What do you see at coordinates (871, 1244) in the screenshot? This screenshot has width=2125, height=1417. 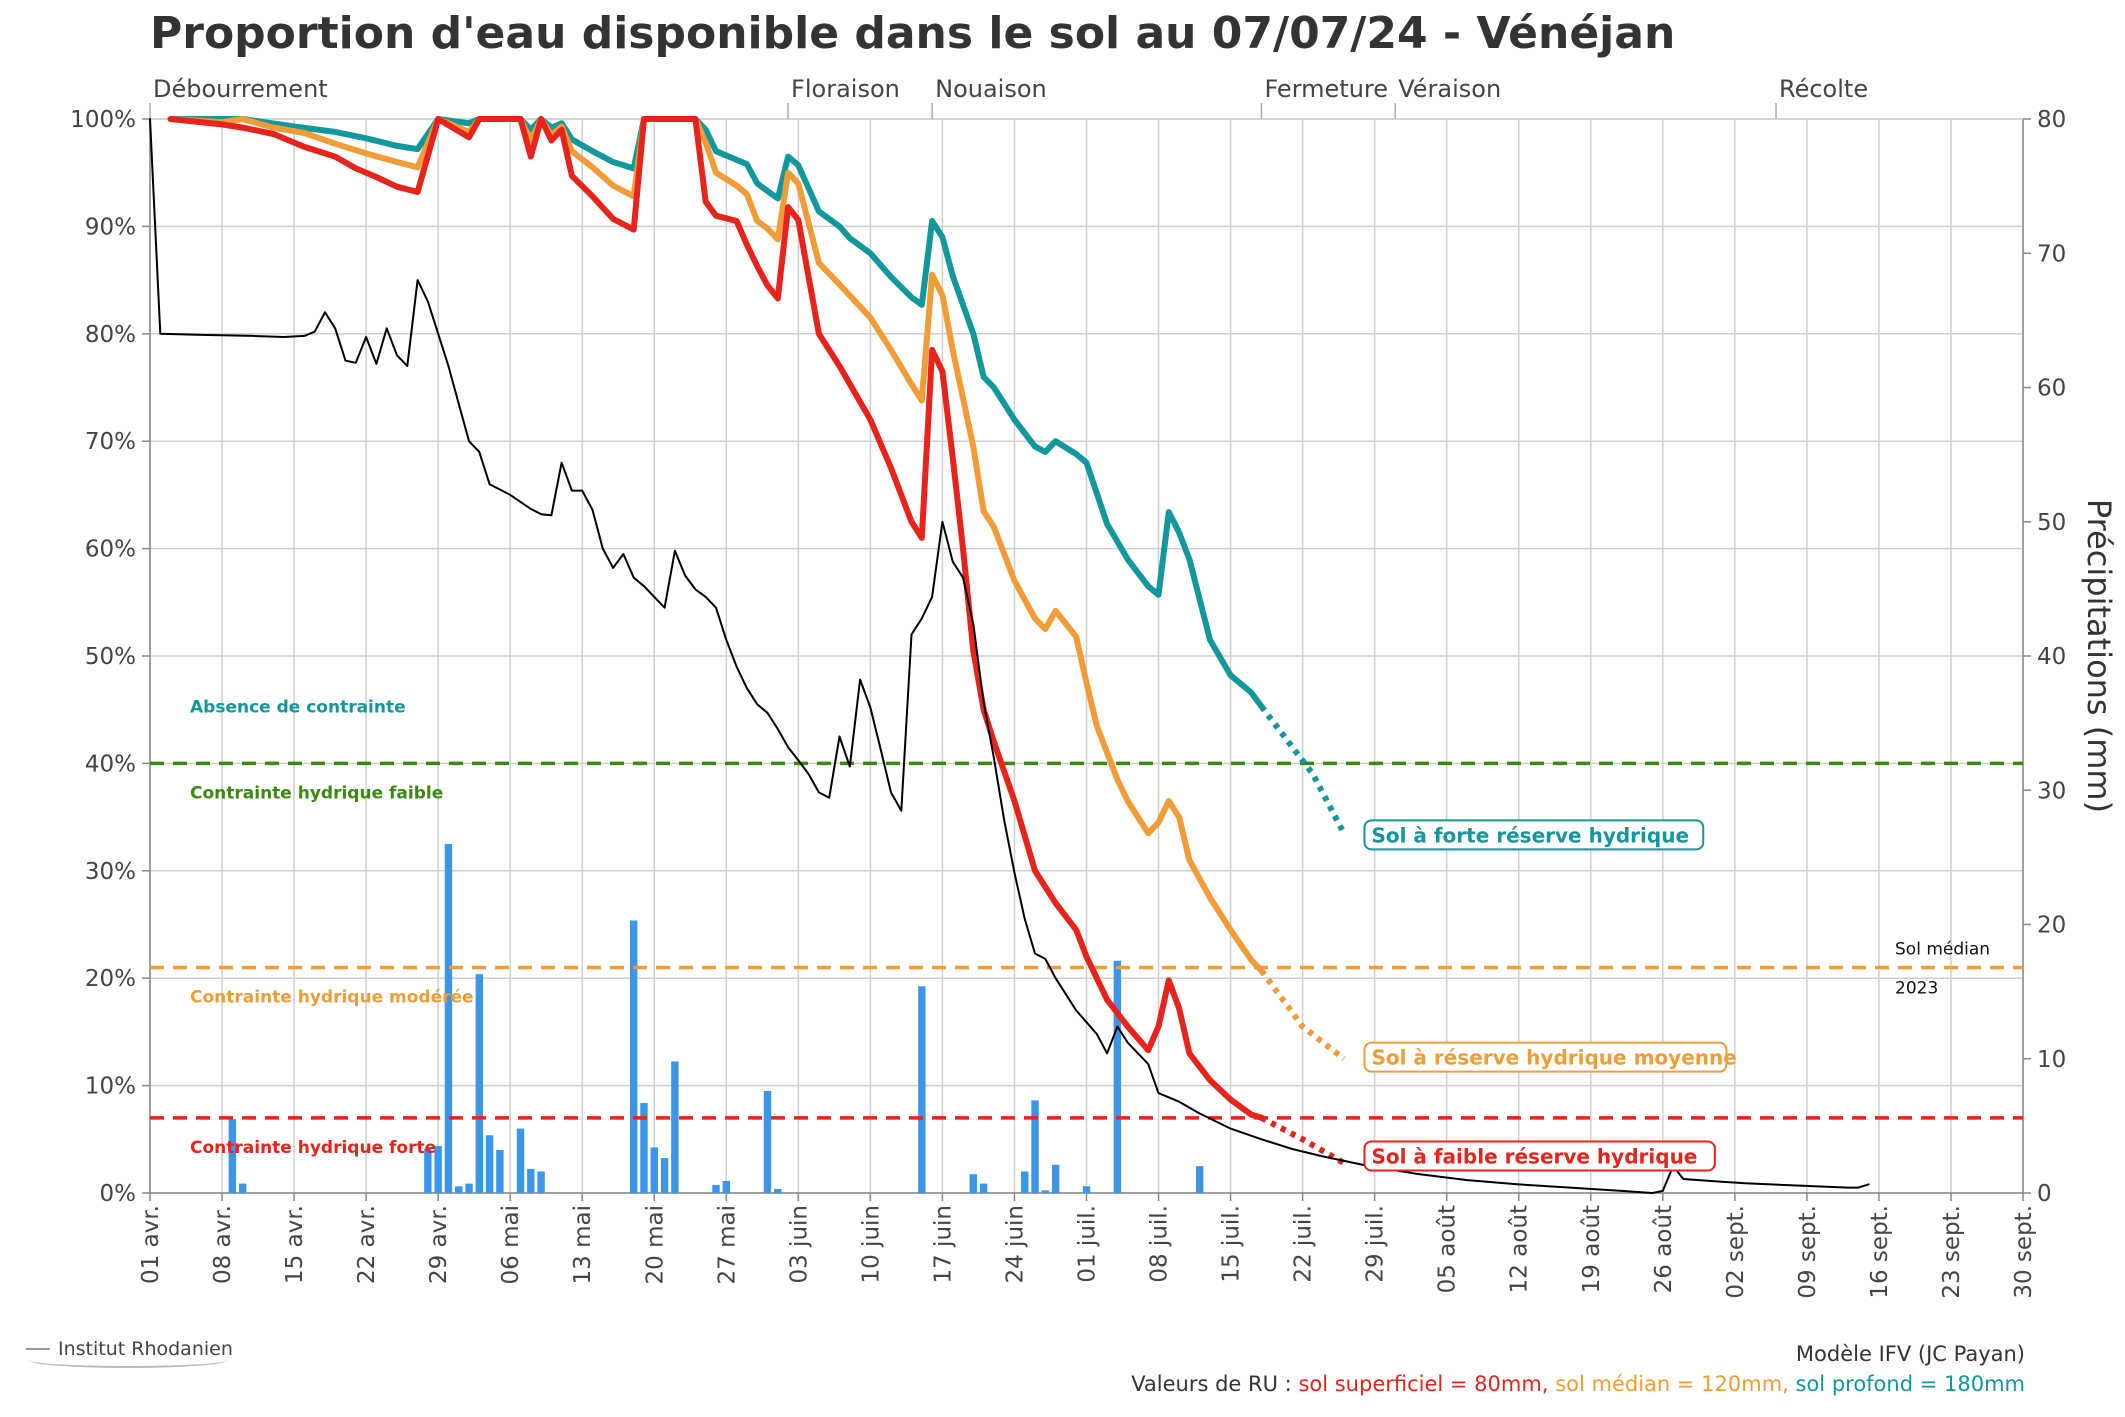 I see `x-tick-label: 10 juin` at bounding box center [871, 1244].